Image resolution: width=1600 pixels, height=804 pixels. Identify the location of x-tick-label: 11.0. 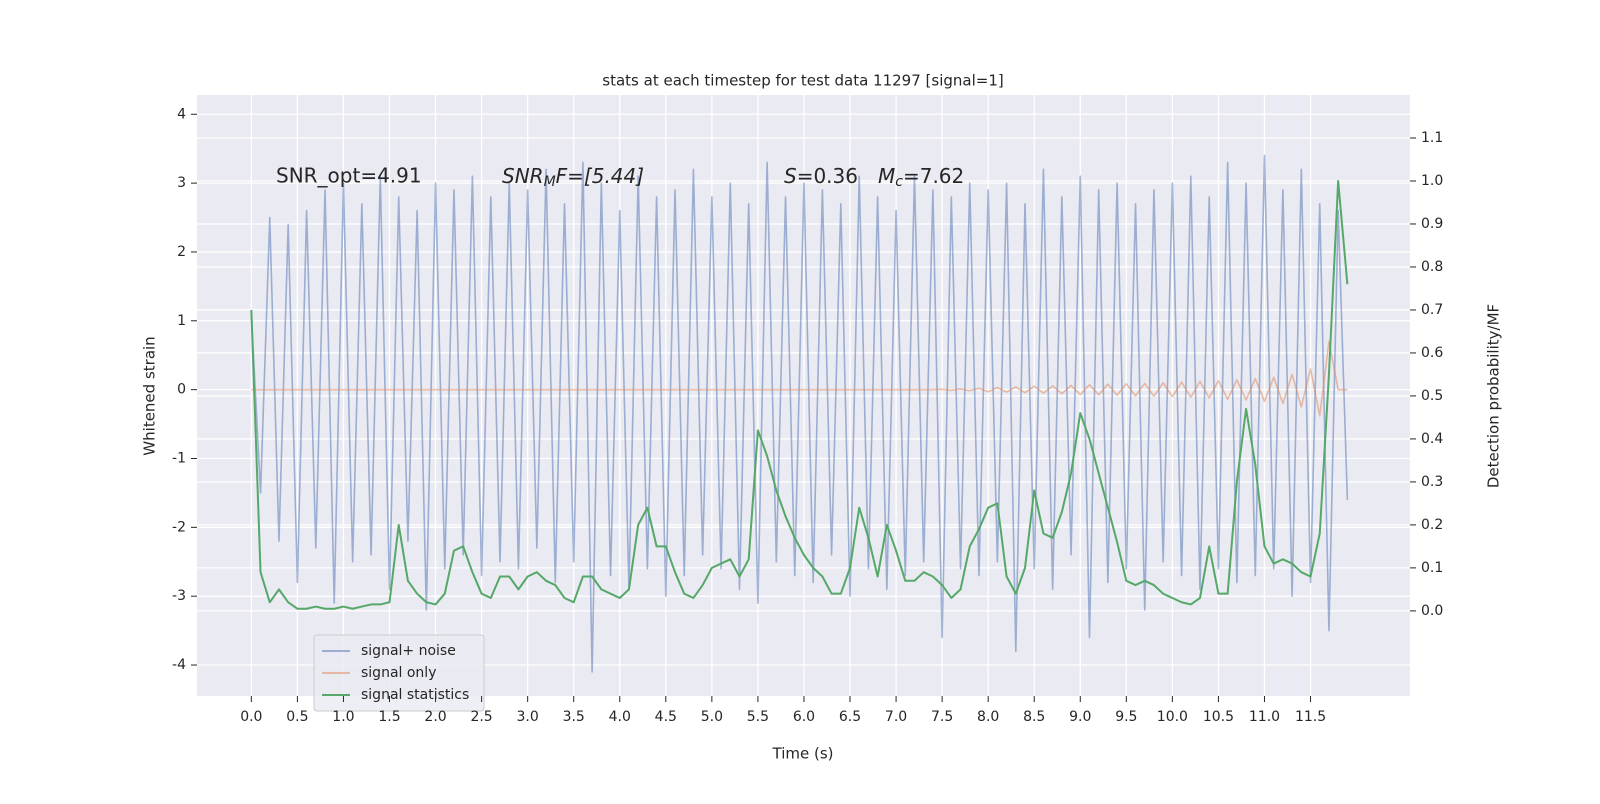
(1264, 717).